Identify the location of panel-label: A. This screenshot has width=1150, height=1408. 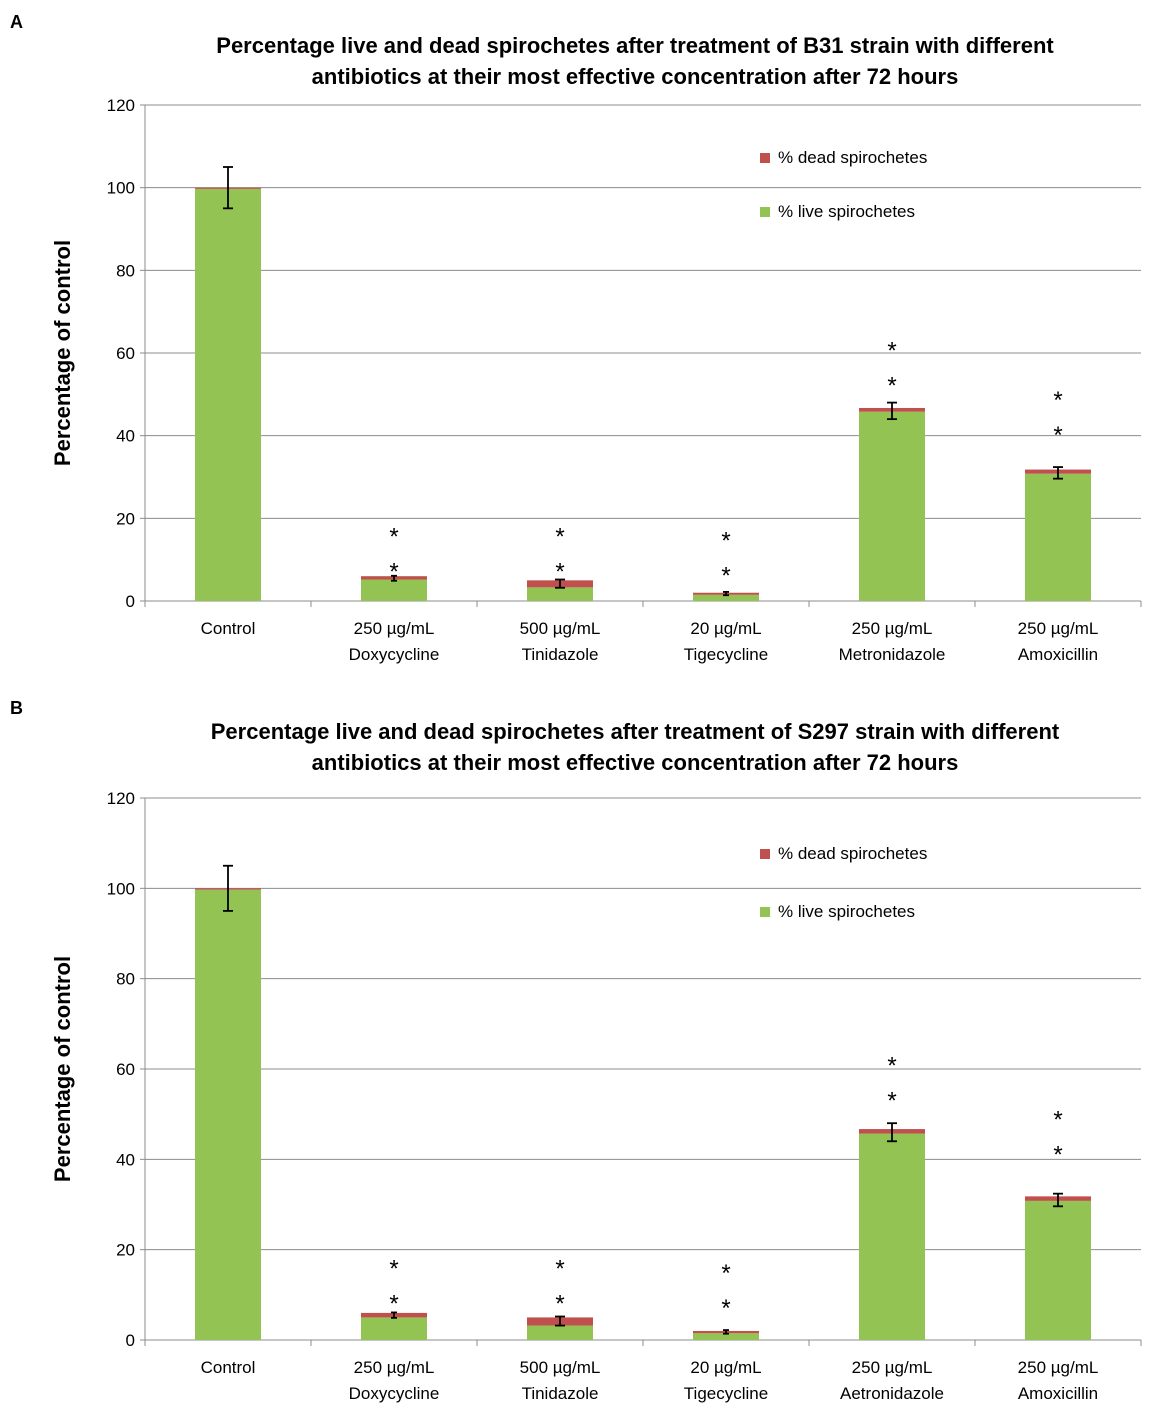
(16, 22).